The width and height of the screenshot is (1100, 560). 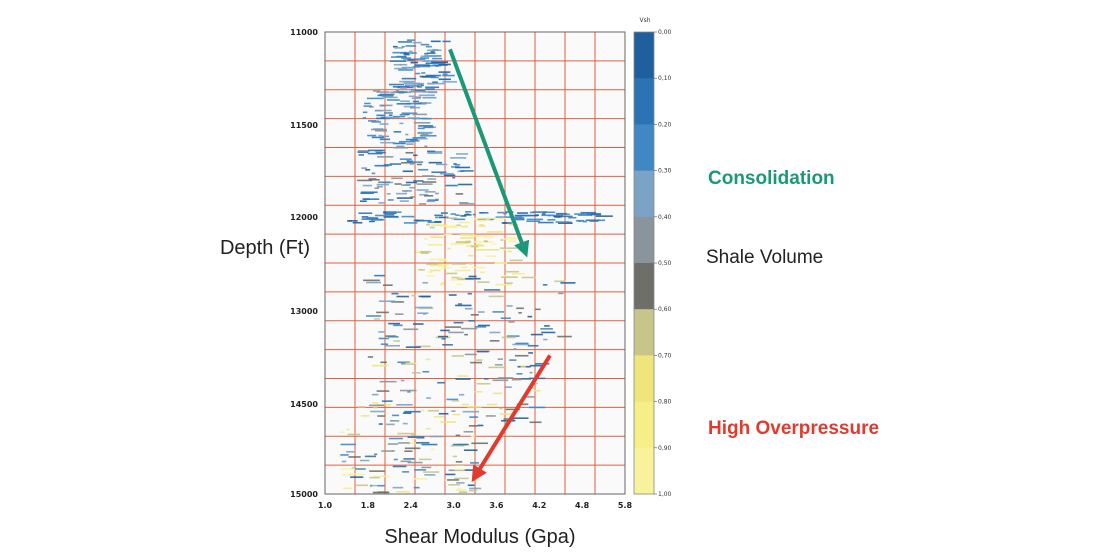 What do you see at coordinates (453, 505) in the screenshot?
I see `x-tick-label: 3.0` at bounding box center [453, 505].